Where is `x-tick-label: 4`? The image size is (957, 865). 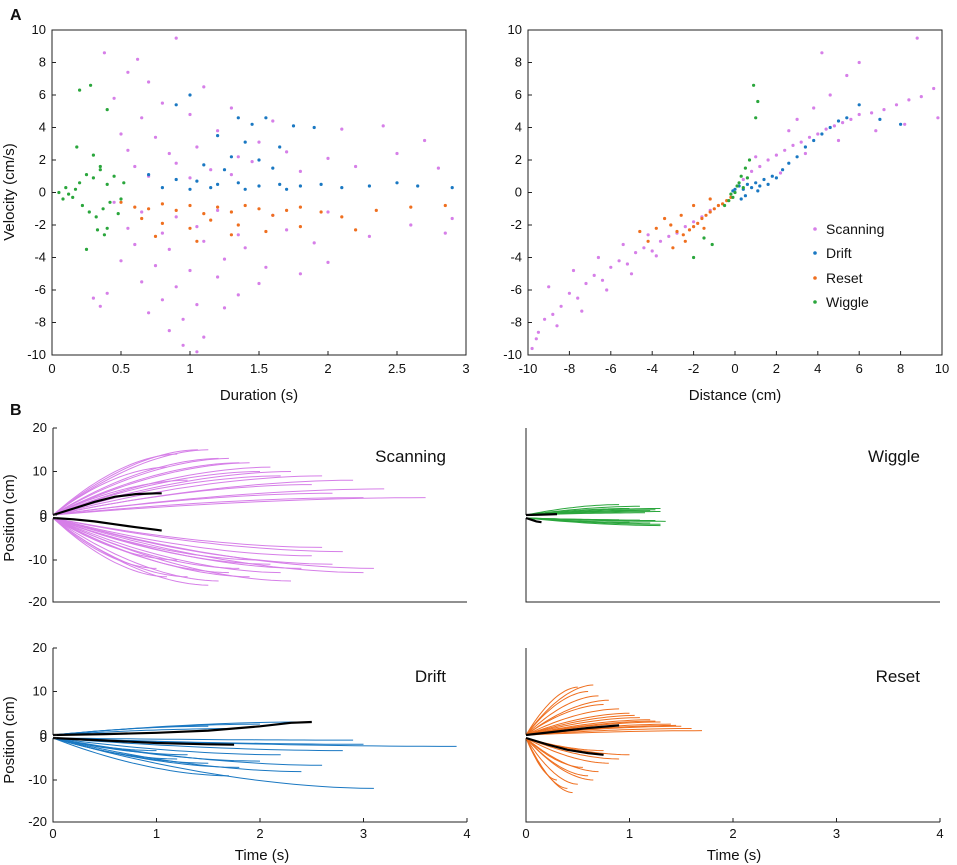 x-tick-label: 4 is located at coordinates (939, 833).